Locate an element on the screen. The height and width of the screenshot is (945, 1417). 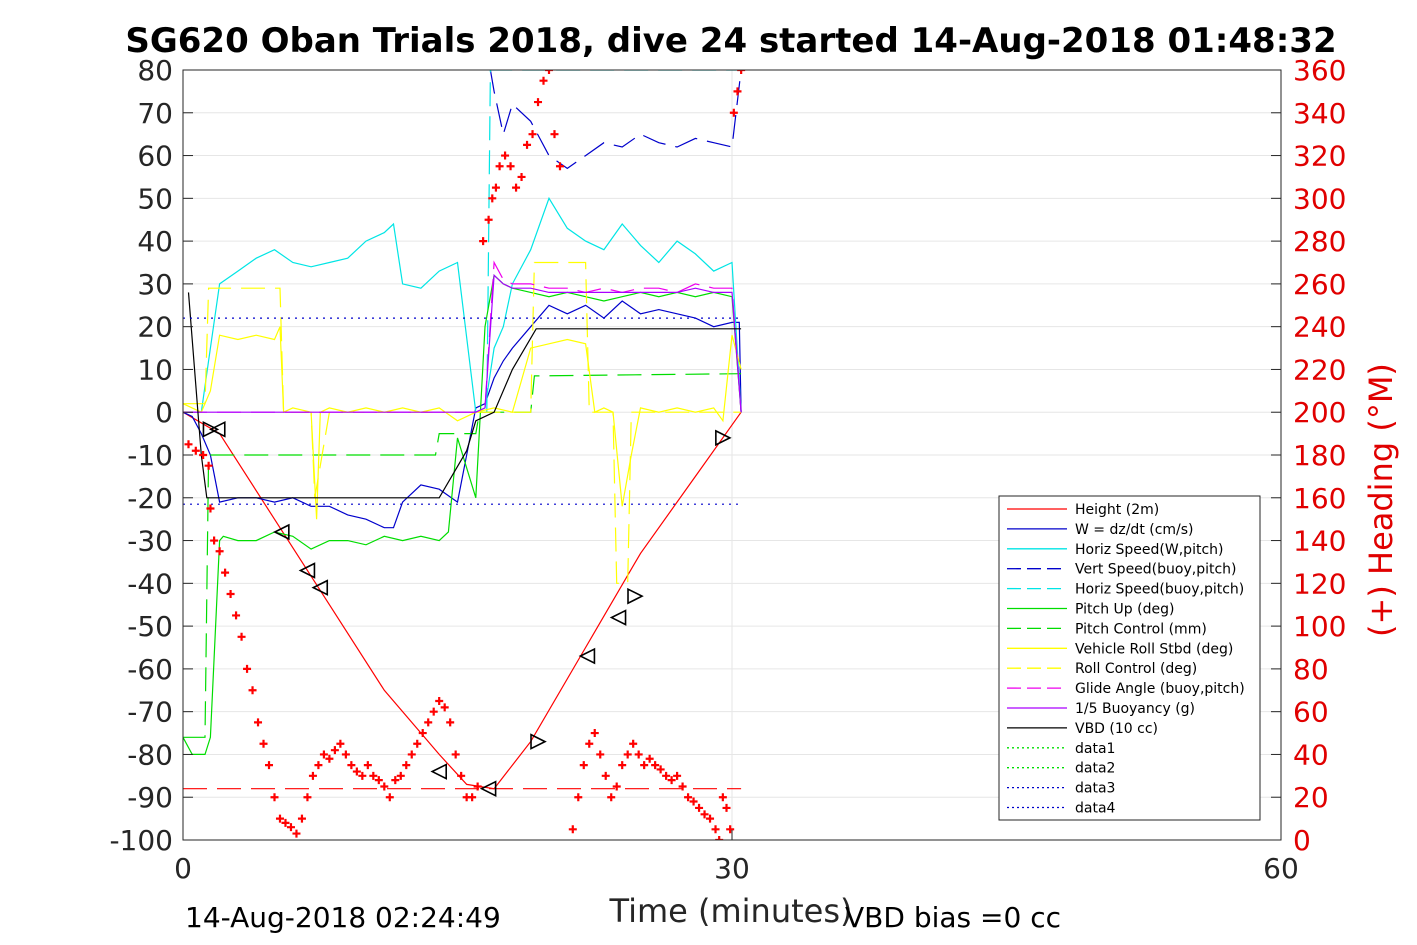
legend-label: 1/5 Buoyancy (g) is located at coordinates (1135, 709).